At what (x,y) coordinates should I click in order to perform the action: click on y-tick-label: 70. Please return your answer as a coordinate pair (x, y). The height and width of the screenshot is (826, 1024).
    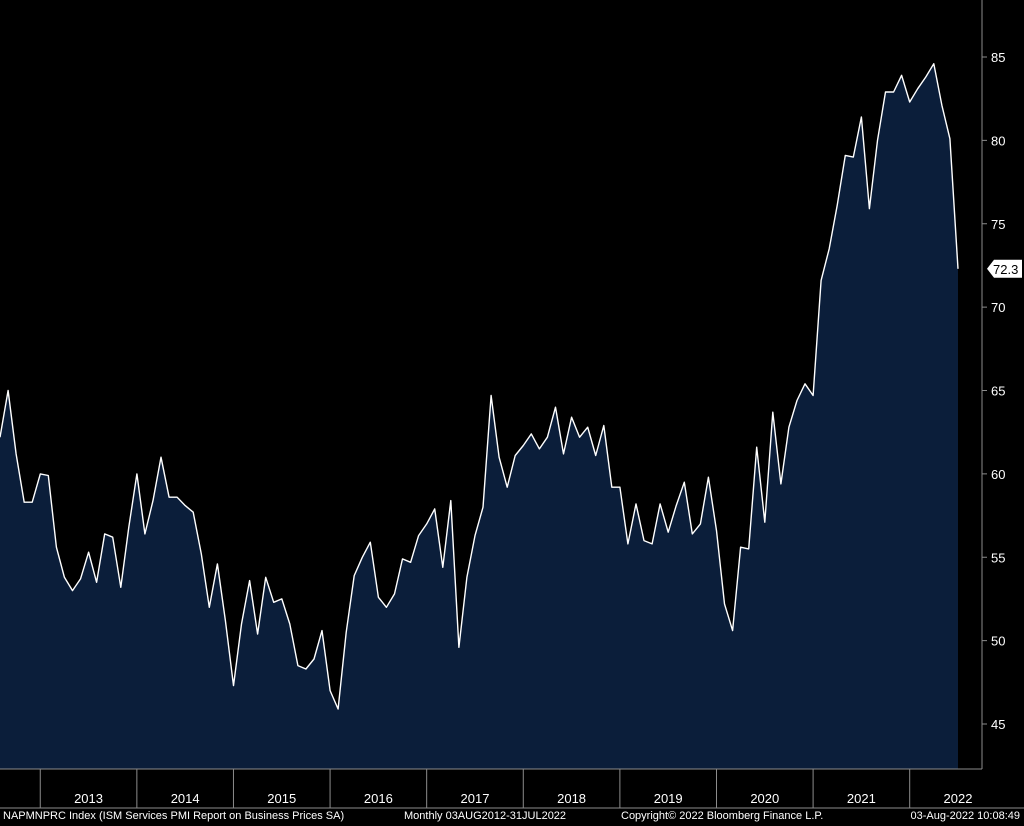
    Looking at the image, I should click on (998, 307).